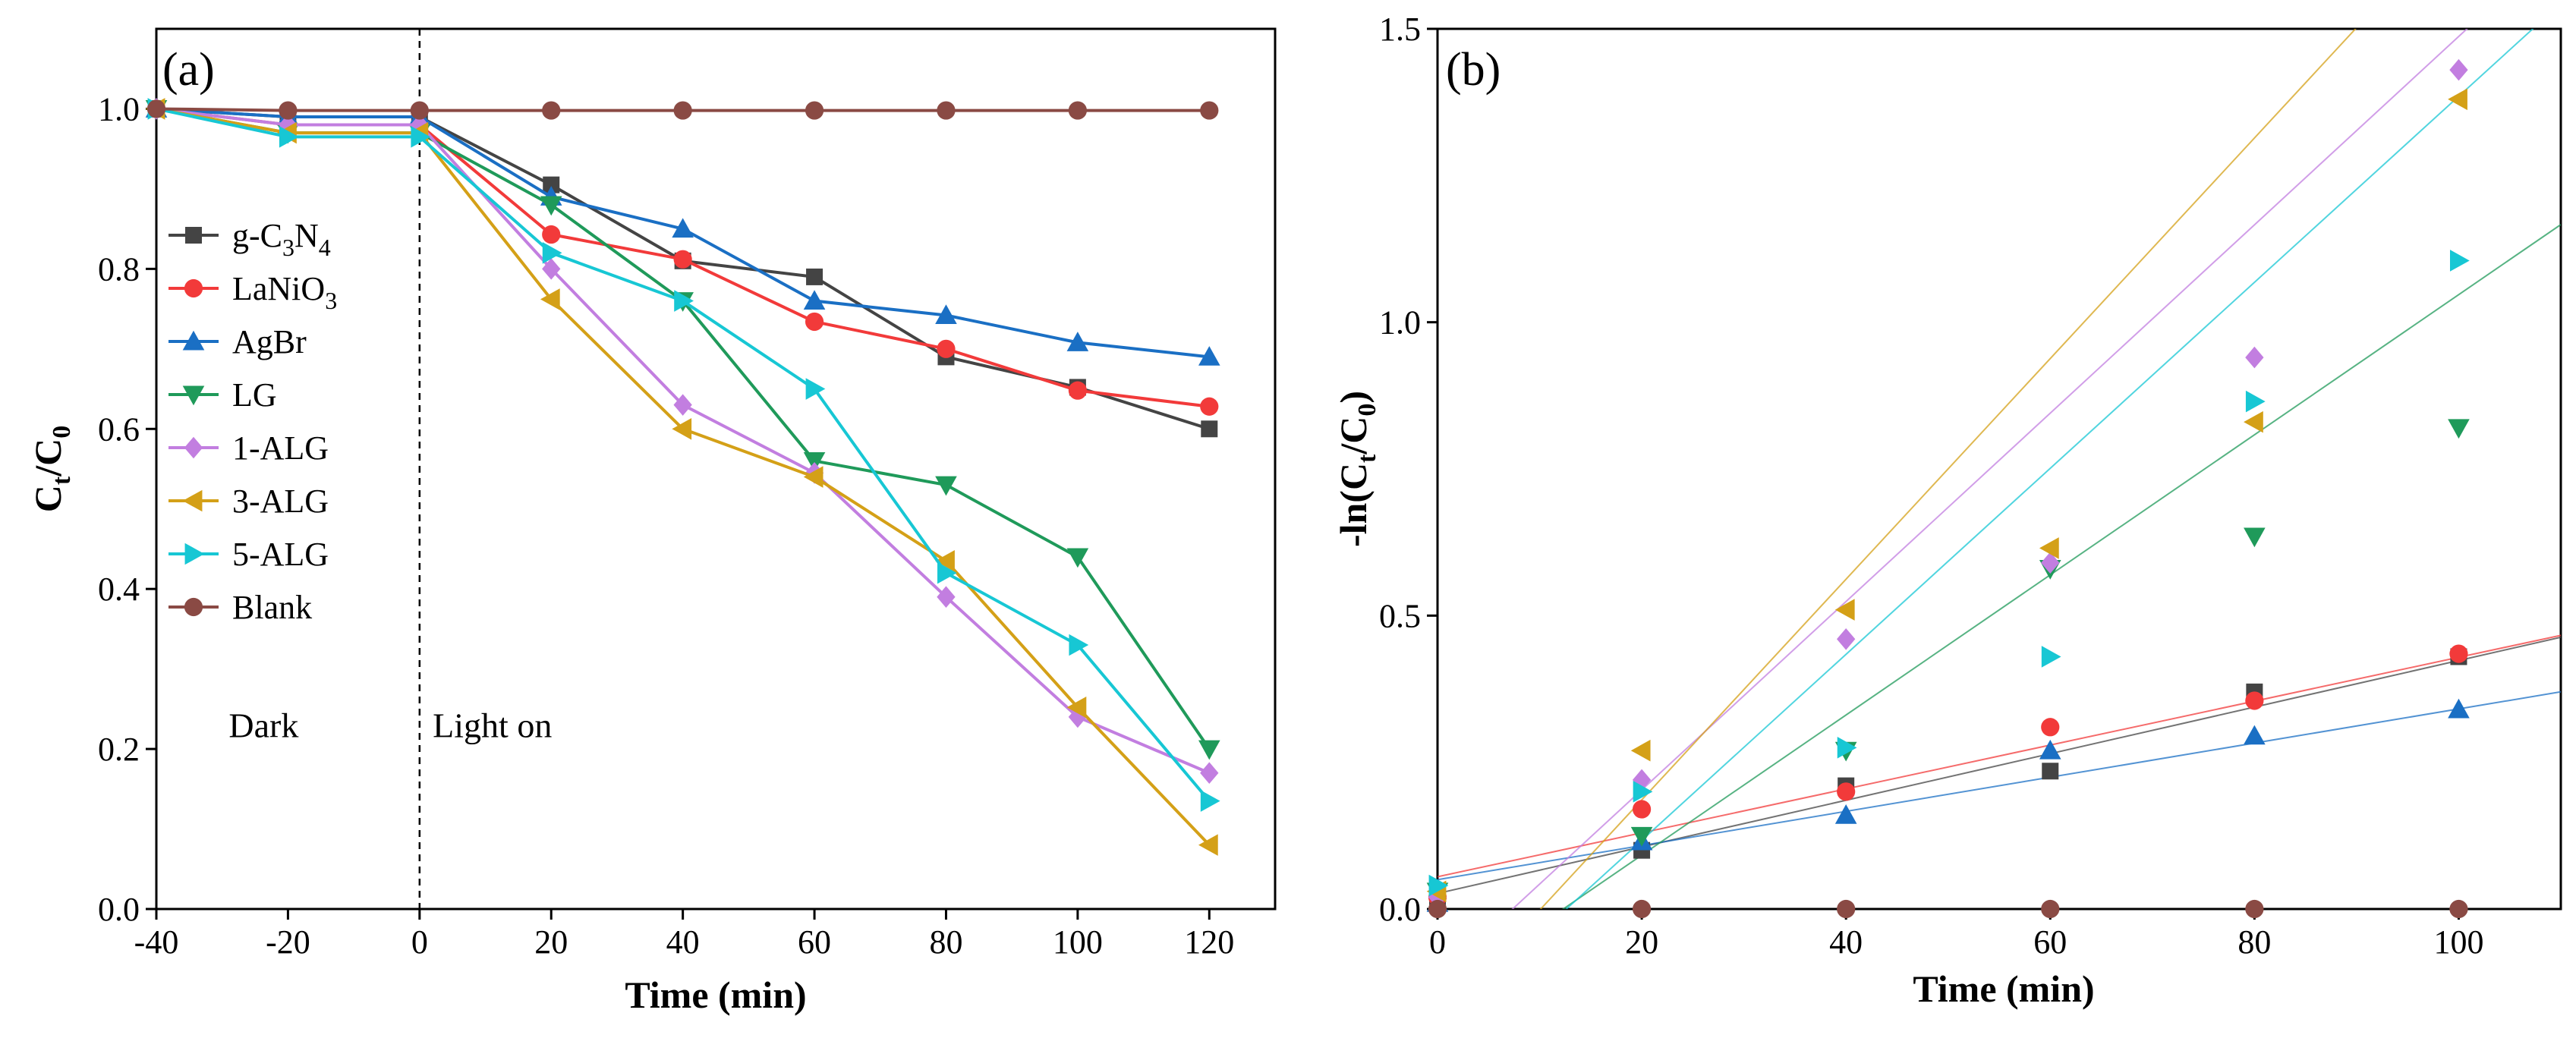 Image resolution: width=2576 pixels, height=1038 pixels. Describe the element at coordinates (280, 554) in the screenshot. I see `legend-label: 5-ALG` at that location.